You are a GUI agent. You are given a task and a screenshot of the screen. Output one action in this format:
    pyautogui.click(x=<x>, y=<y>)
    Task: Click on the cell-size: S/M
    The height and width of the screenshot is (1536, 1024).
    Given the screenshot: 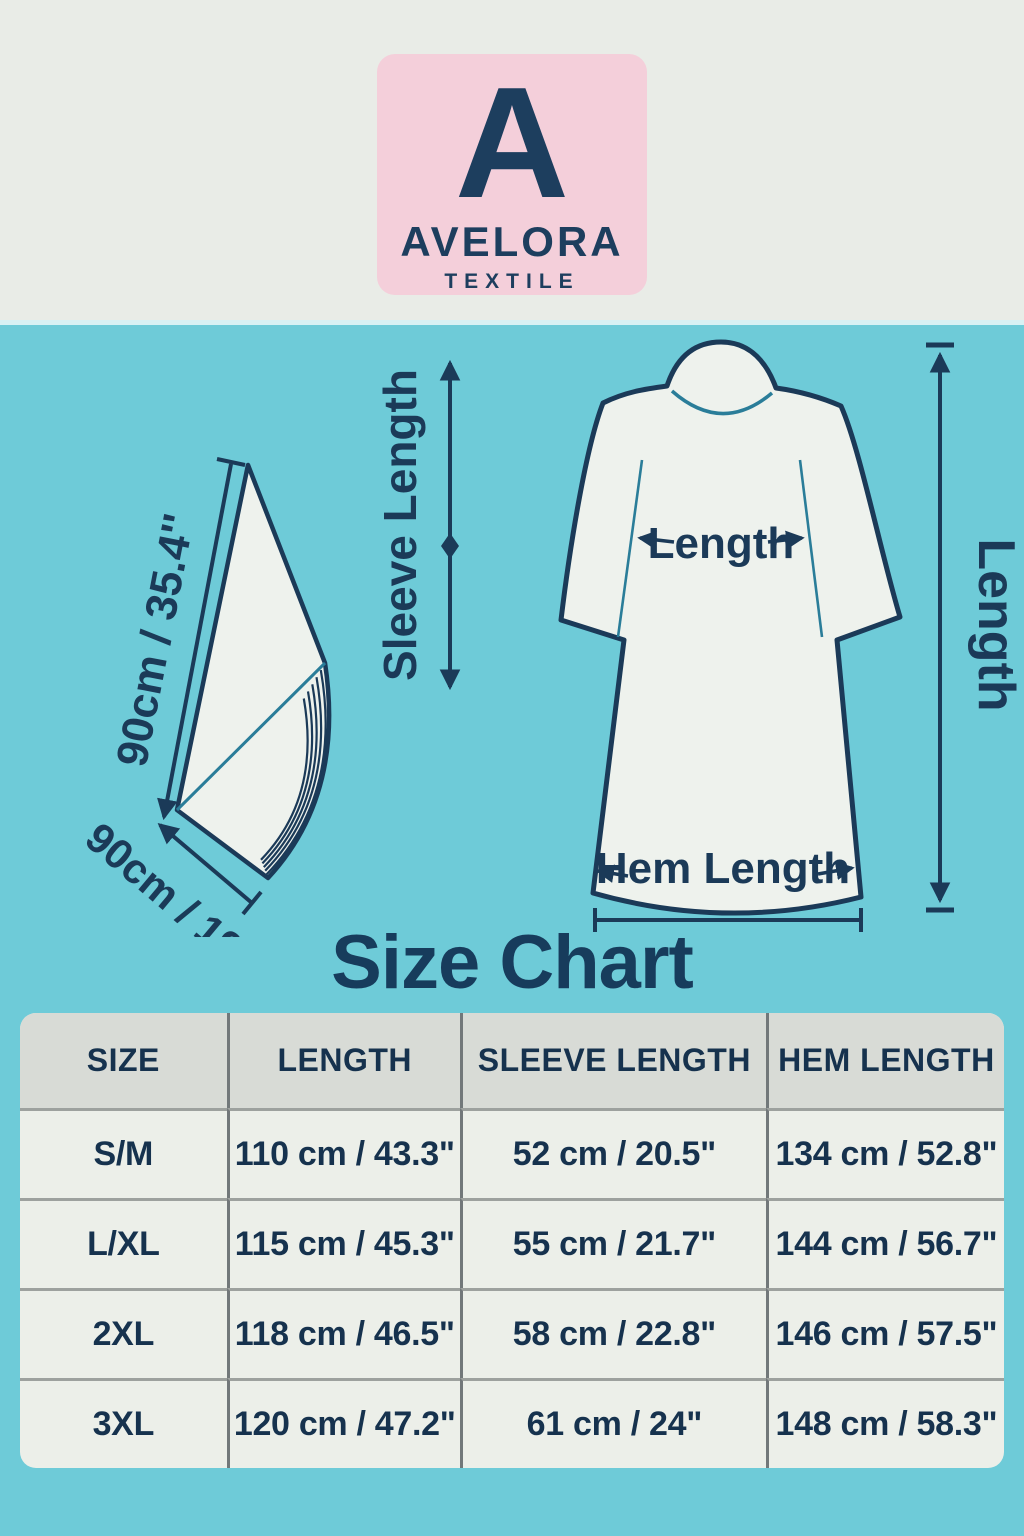 What is the action you would take?
    pyautogui.click(x=123, y=1152)
    